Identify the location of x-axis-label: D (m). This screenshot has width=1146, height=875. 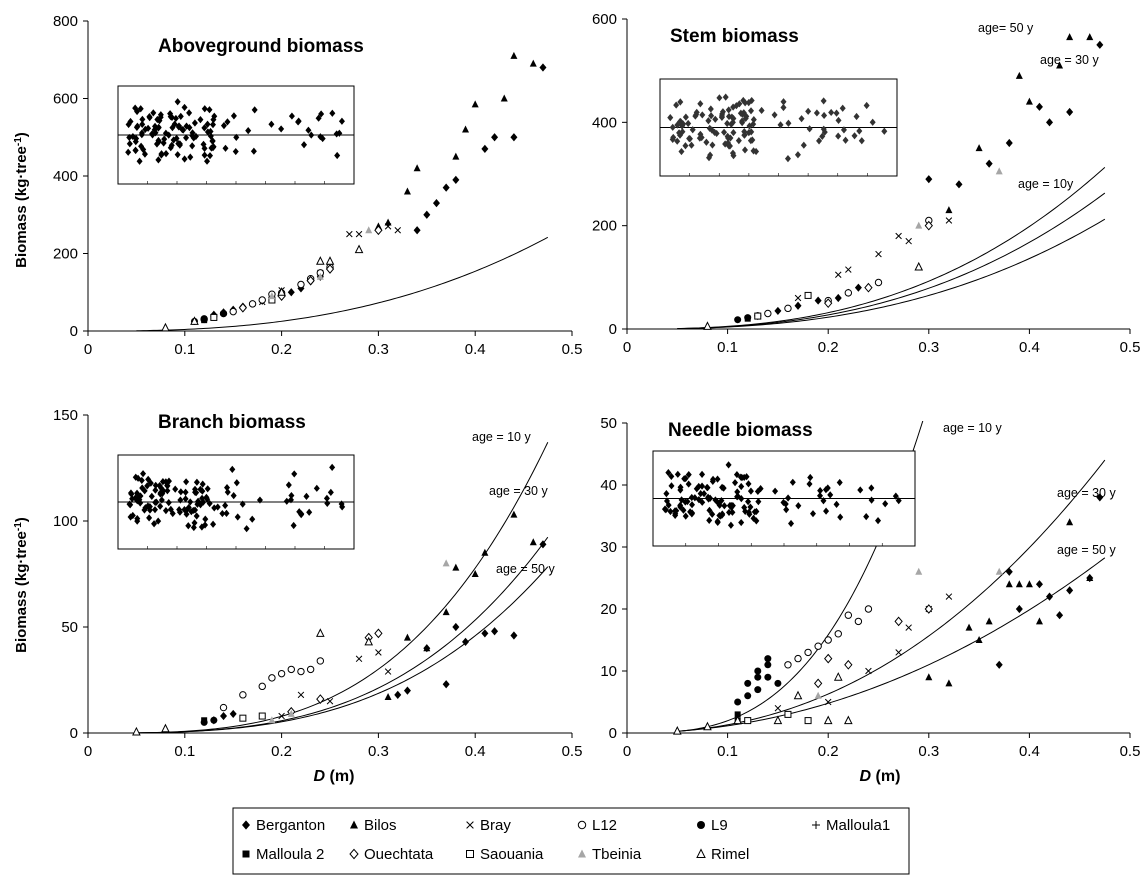
(334, 776).